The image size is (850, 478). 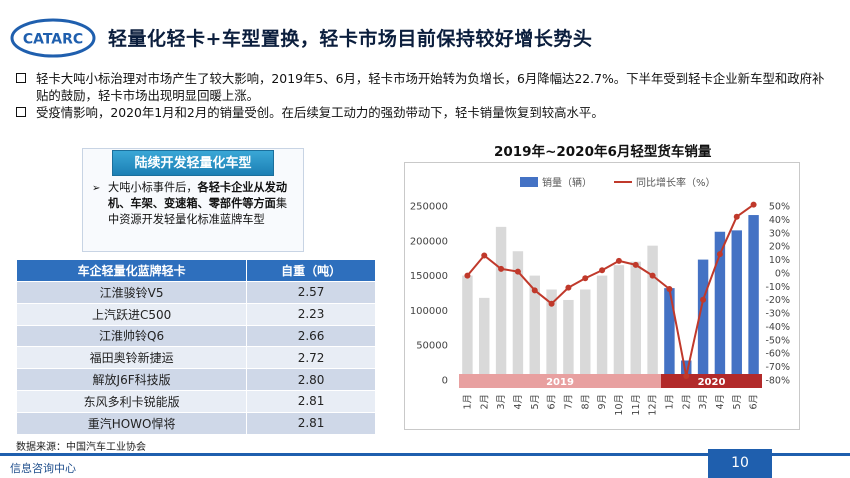 What do you see at coordinates (350, 39) in the screenshot?
I see `page-title: 轻量化轻卡+车型置换，轻卡市场目前保持较好增长势头` at bounding box center [350, 39].